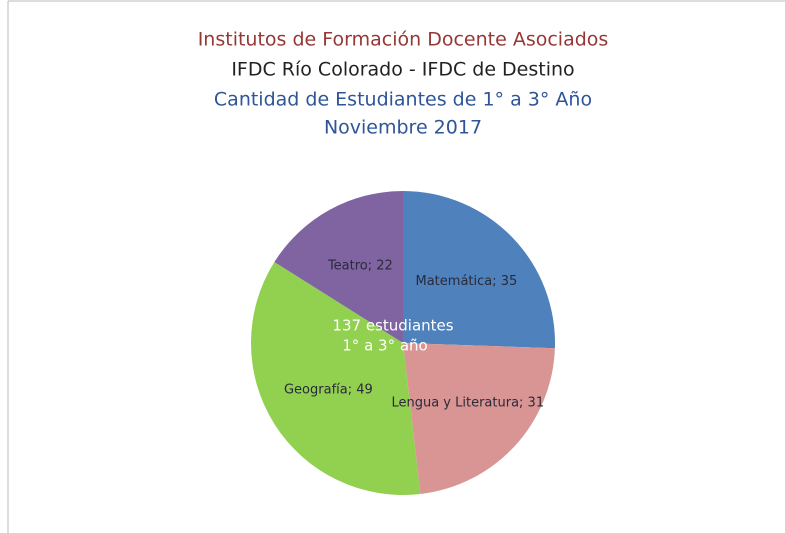  Describe the element at coordinates (328, 389) in the screenshot. I see `data-label: Geografía; 49` at that location.